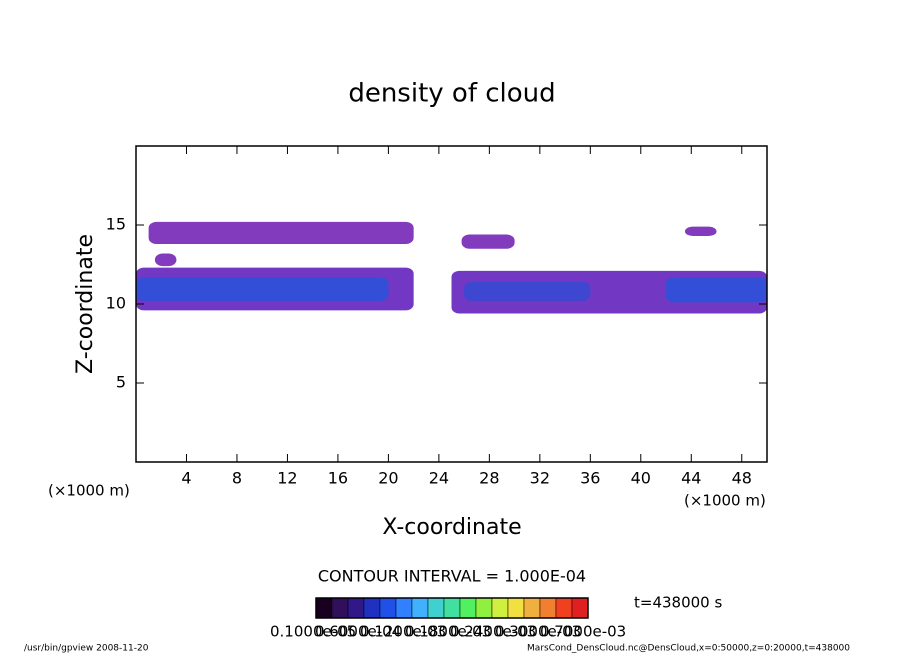  Describe the element at coordinates (641, 478) in the screenshot. I see `x-tick-label: 40` at that location.